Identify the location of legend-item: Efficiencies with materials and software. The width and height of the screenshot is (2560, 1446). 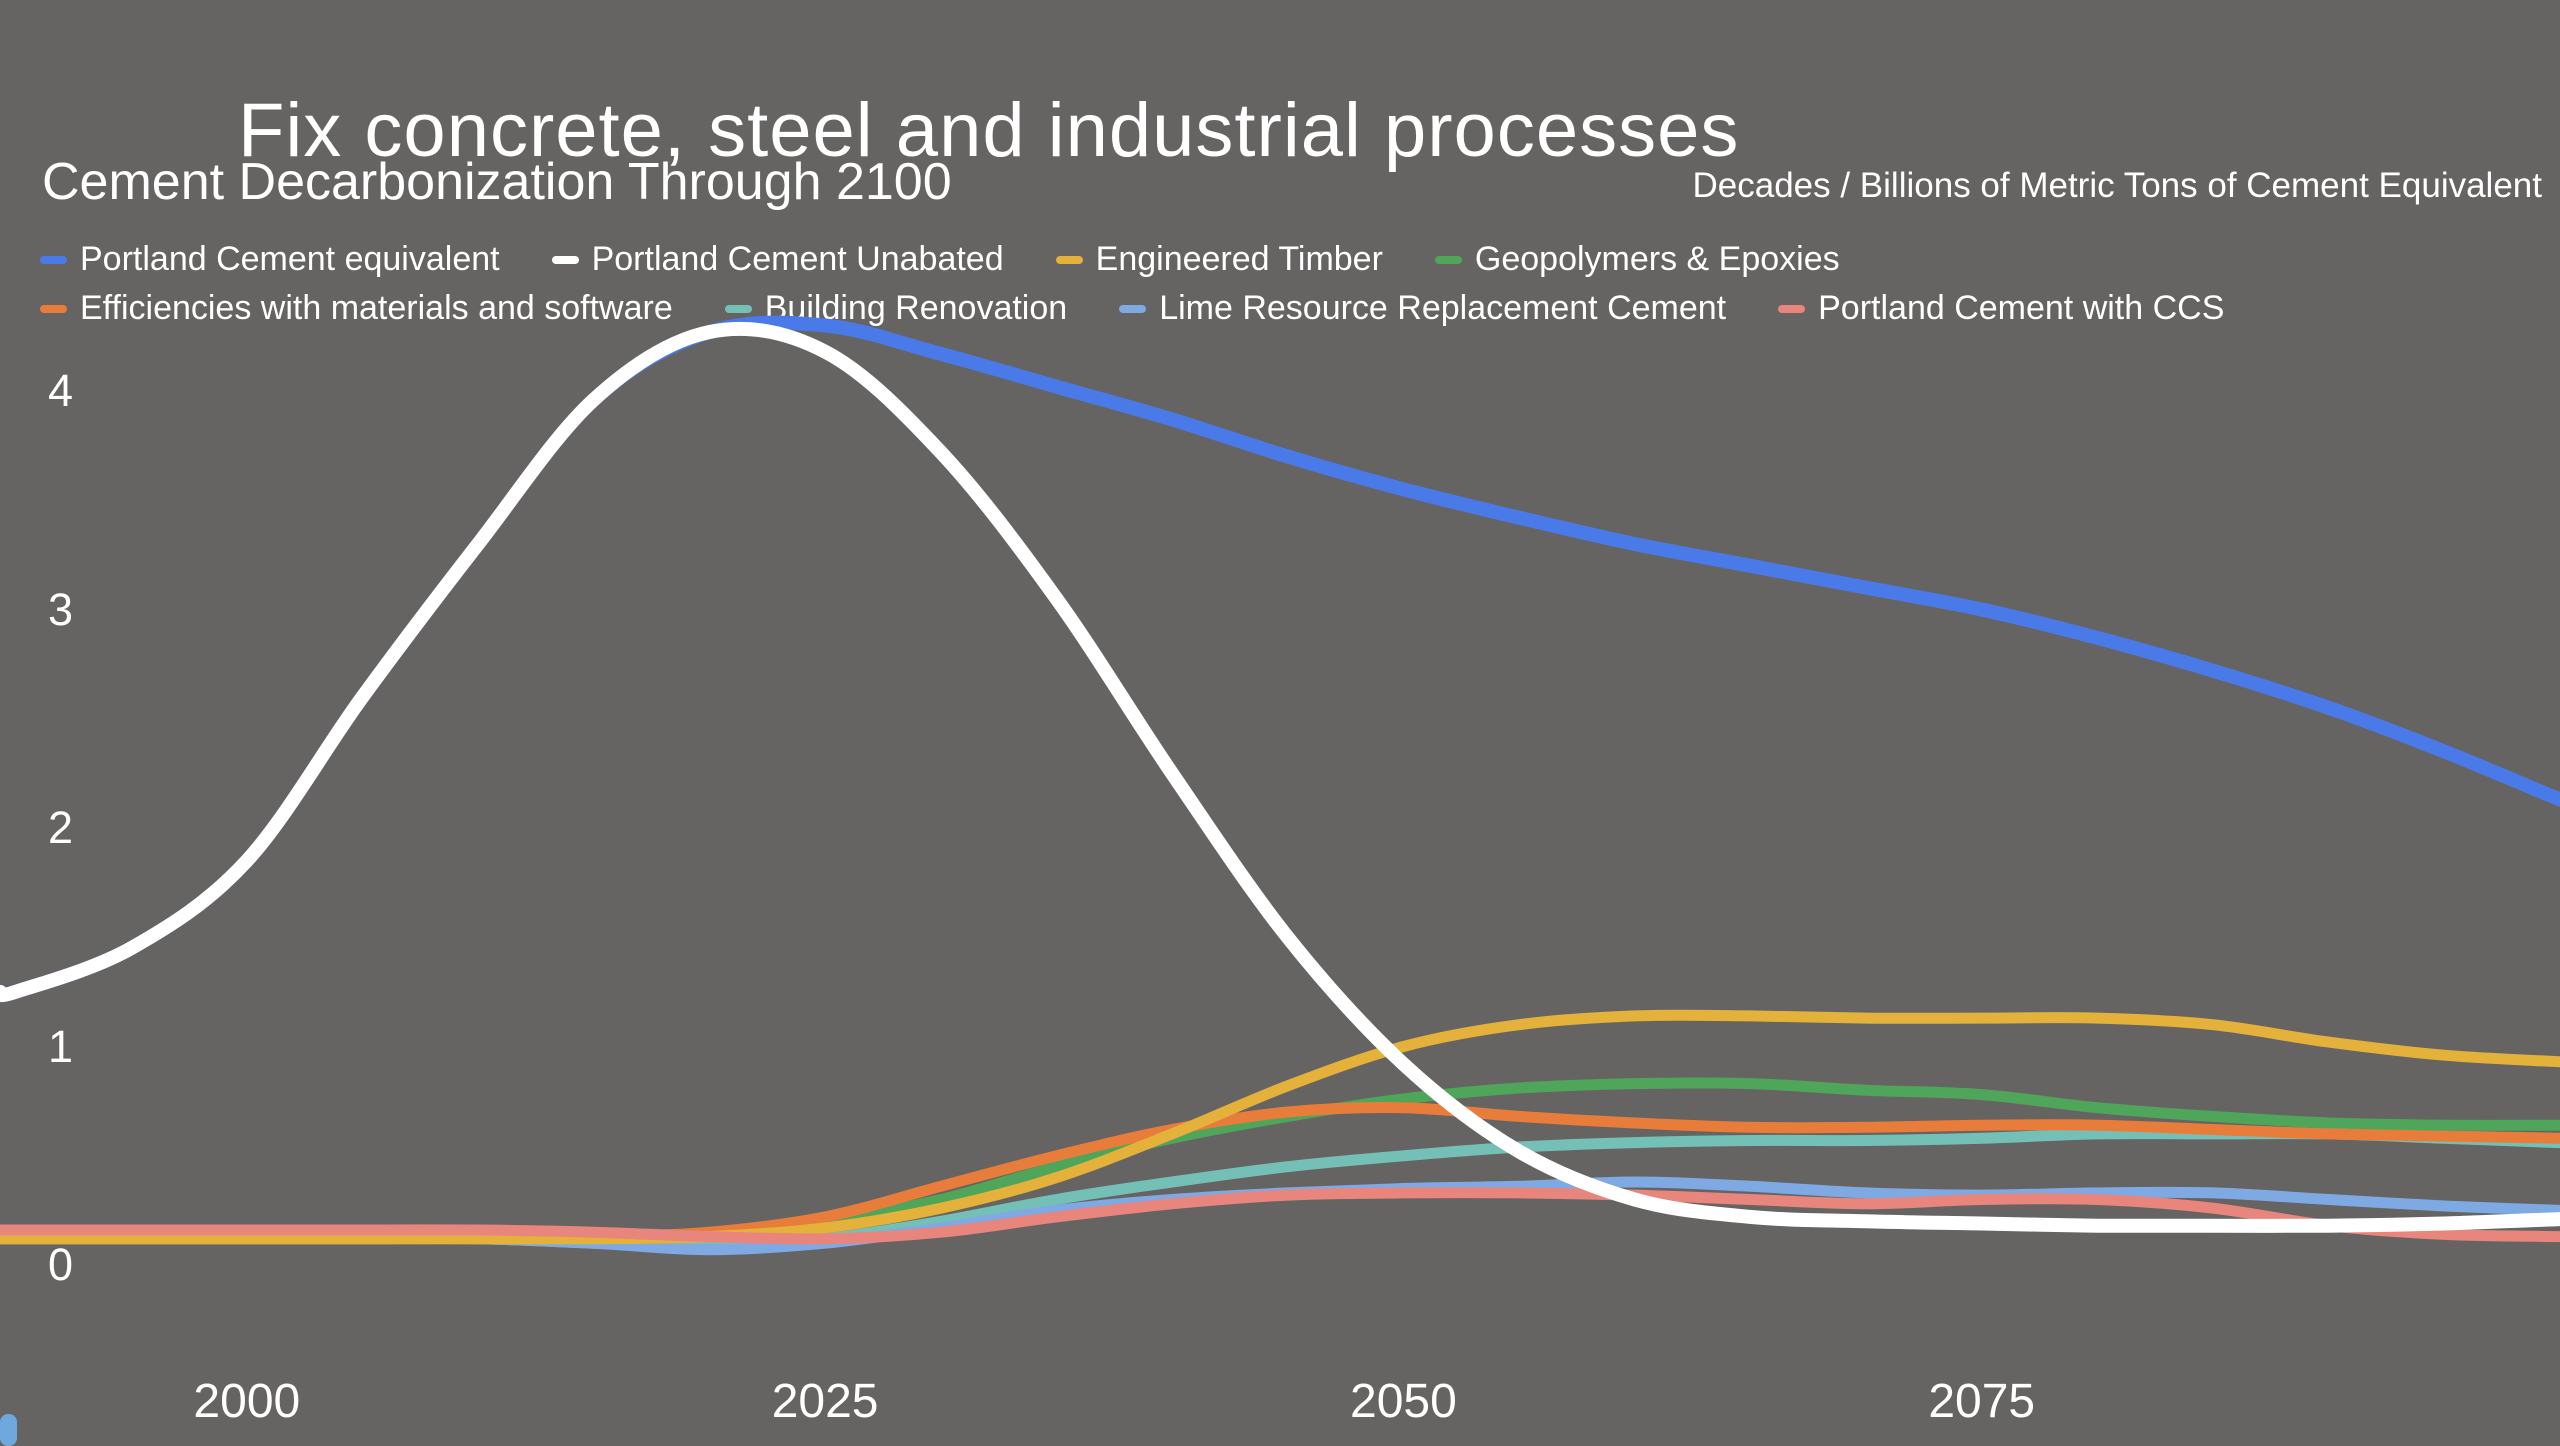
(356, 308).